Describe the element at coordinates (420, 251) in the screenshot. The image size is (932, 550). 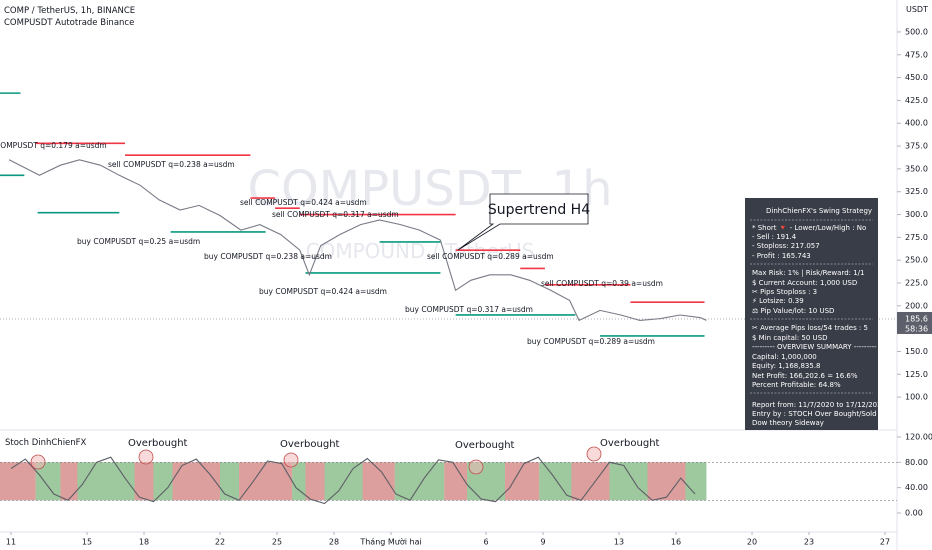
I see `watermark-sub: COMPOUND / TetherUS` at that location.